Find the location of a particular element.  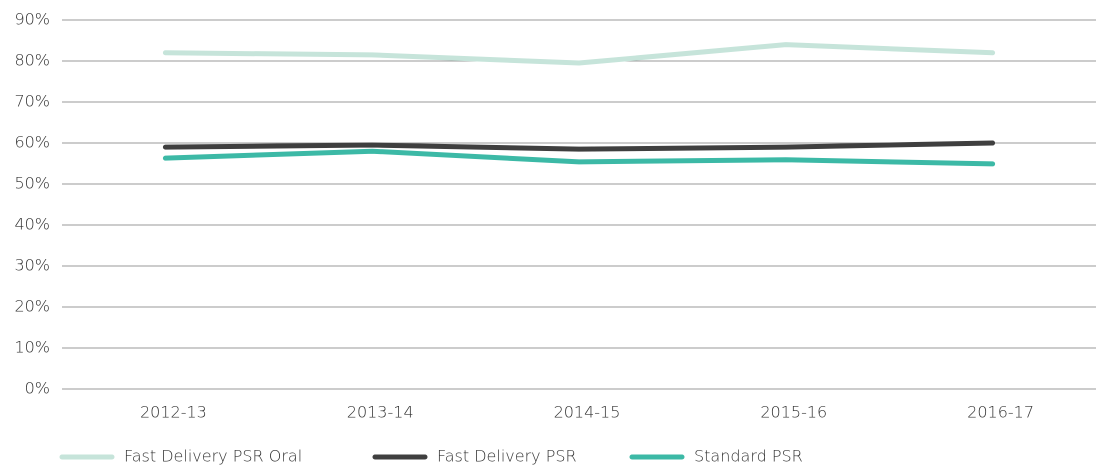

x-tick-label: 2013-14 is located at coordinates (380, 412).